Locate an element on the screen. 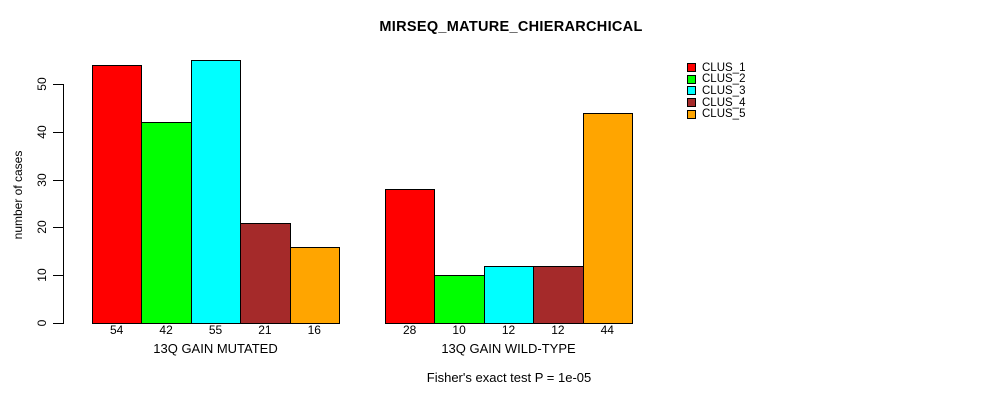  bar-value-label: 10 is located at coordinates (459, 330).